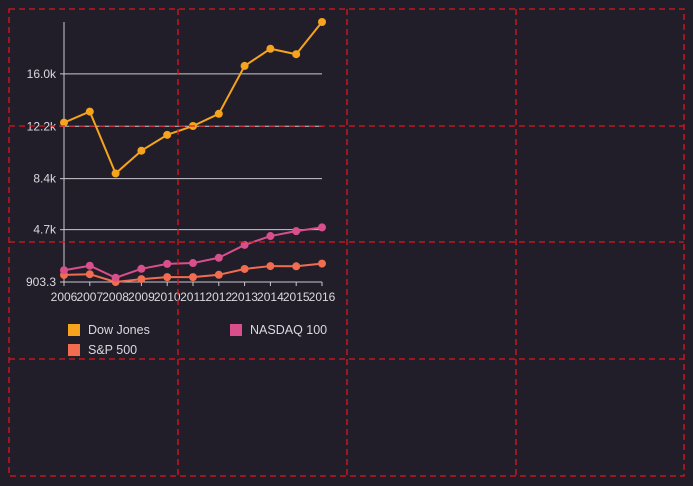 The width and height of the screenshot is (693, 486). I want to click on legend-label-sp-500: S&P 500, so click(113, 350).